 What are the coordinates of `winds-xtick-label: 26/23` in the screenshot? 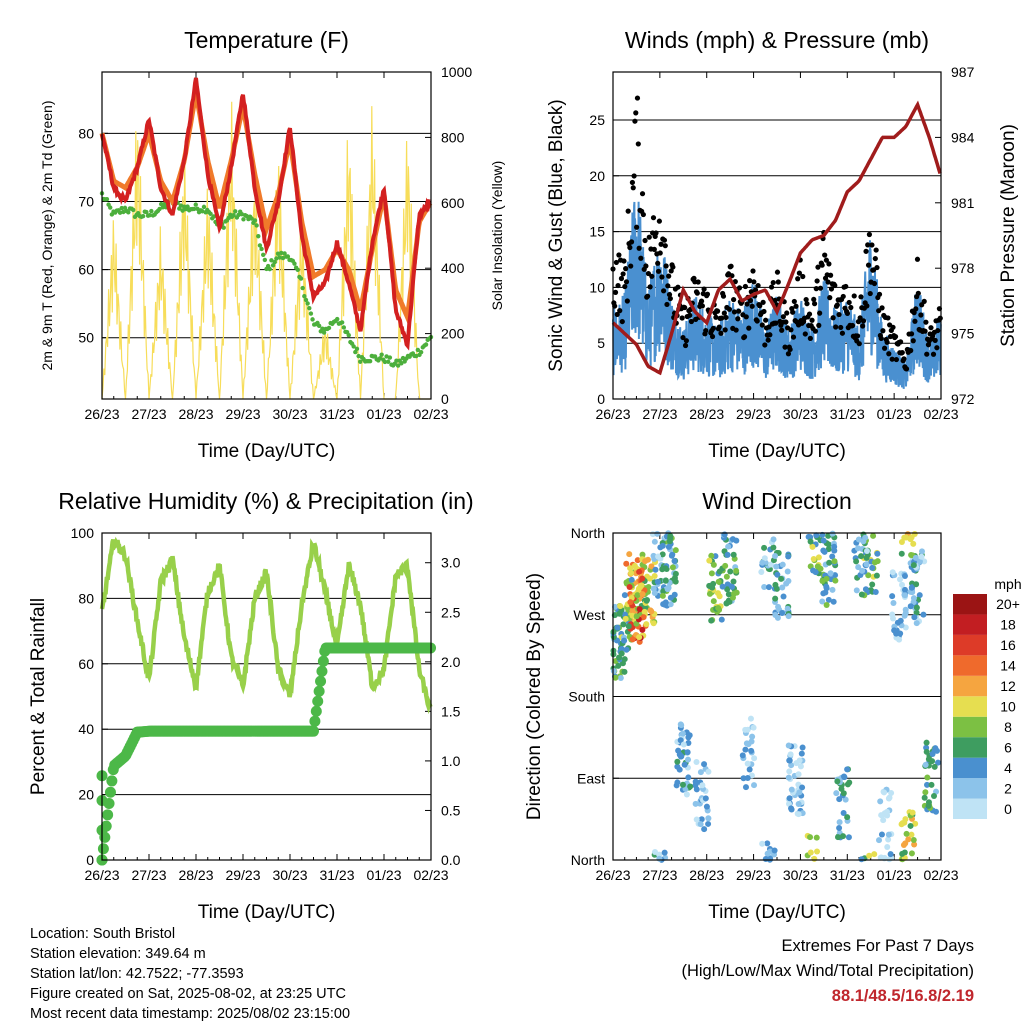 It's located at (612, 414).